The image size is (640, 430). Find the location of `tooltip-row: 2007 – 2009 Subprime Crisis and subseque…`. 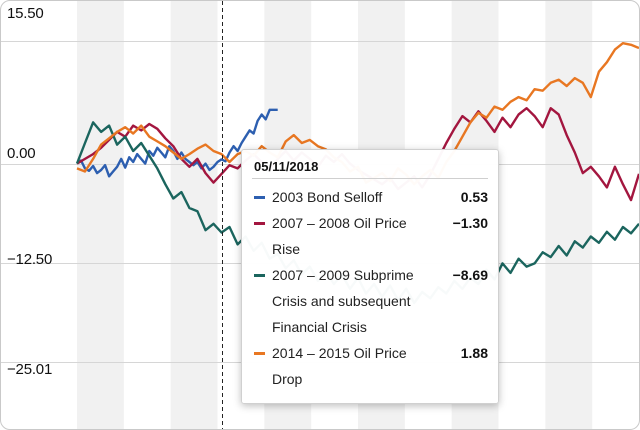

tooltip-row: 2007 – 2009 Subprime Crisis and subseque… is located at coordinates (371, 301).